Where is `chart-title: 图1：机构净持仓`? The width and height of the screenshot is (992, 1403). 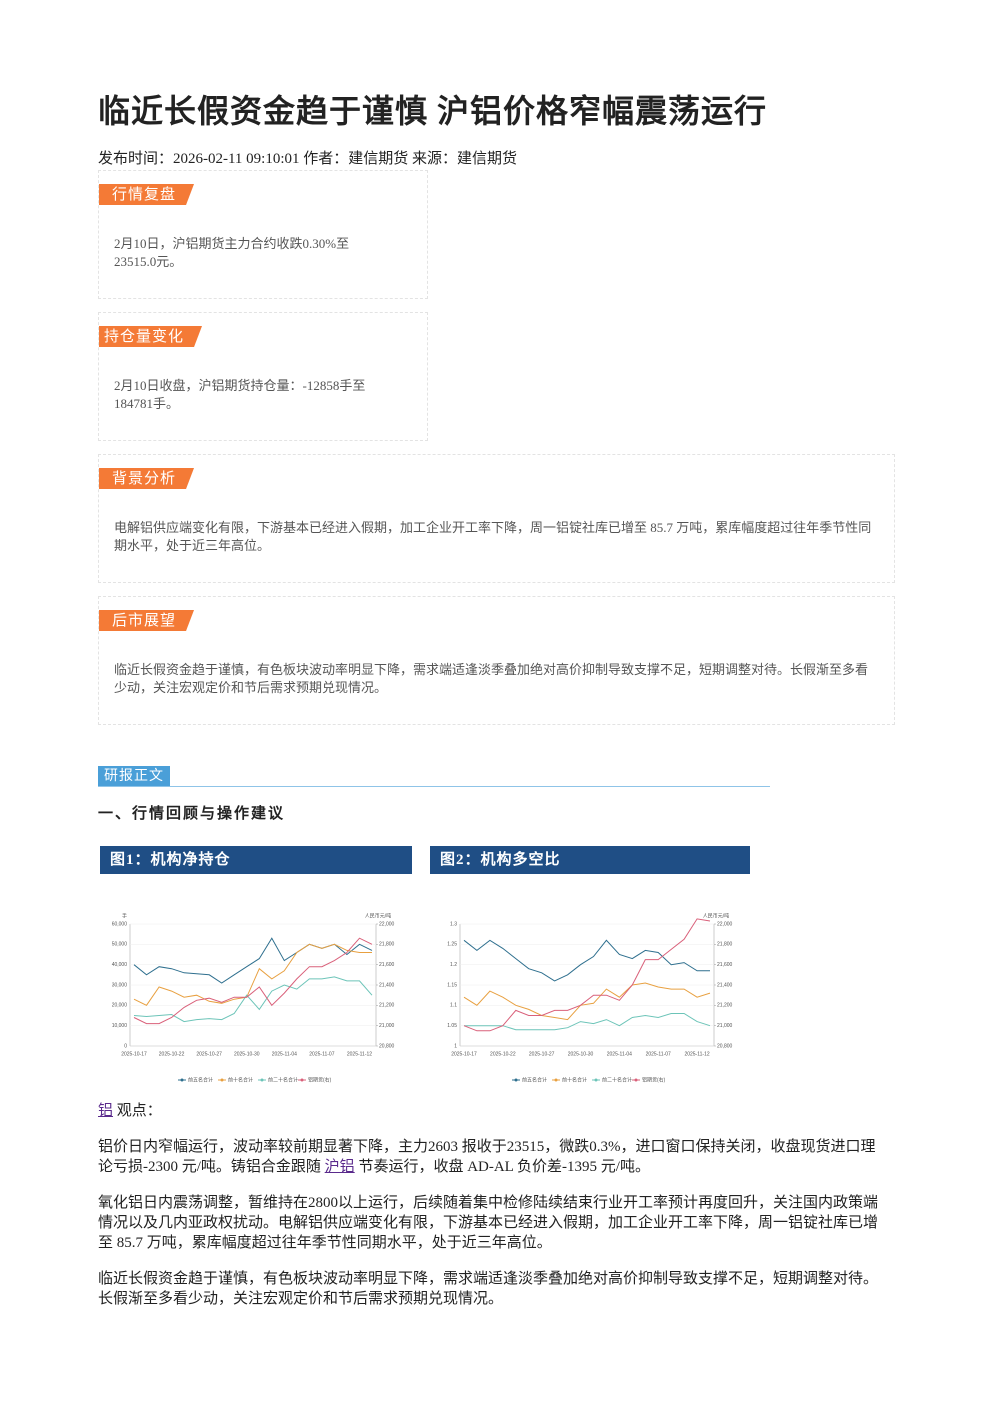 chart-title: 图1：机构净持仓 is located at coordinates (256, 860).